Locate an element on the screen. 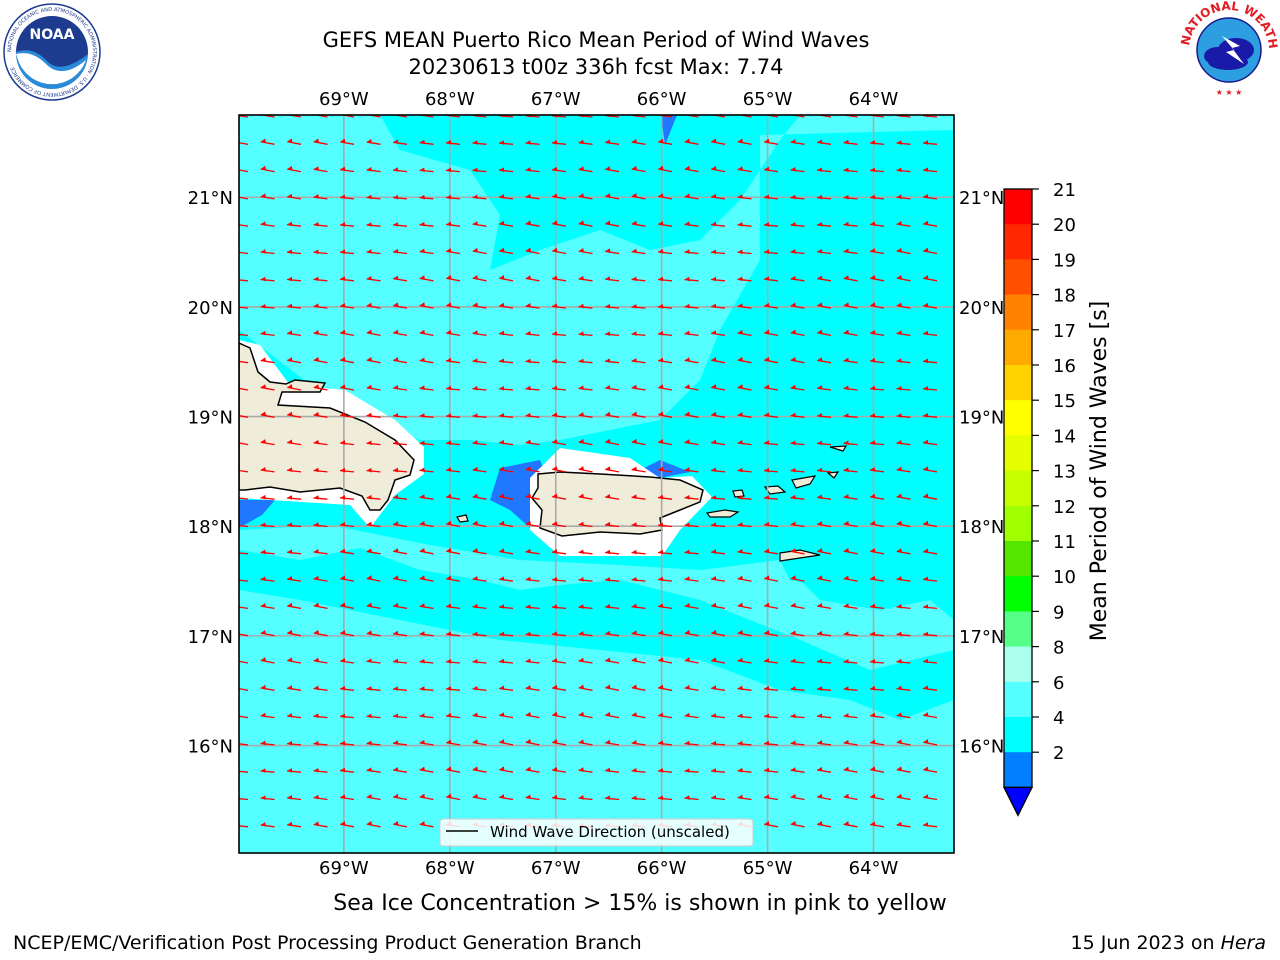 The height and width of the screenshot is (960, 1280). footer-host: Hera is located at coordinates (1243, 943).